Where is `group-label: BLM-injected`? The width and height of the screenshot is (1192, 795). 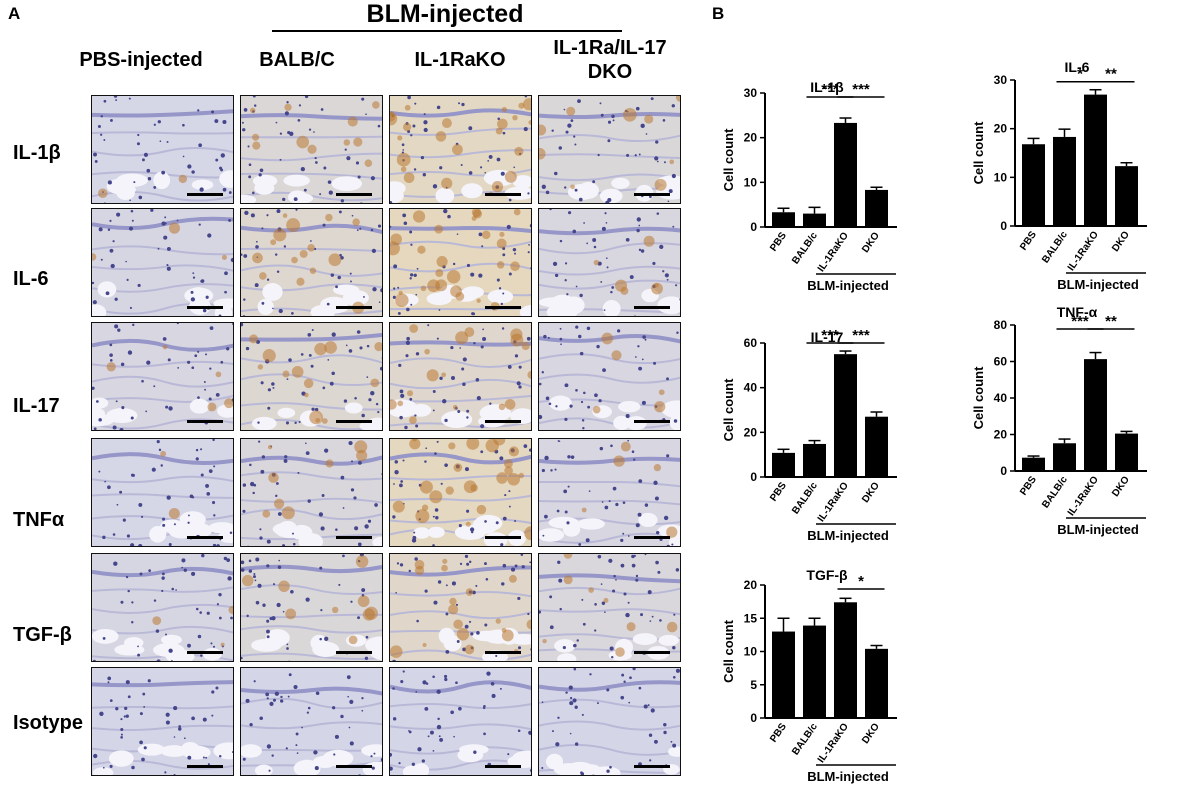
group-label: BLM-injected is located at coordinates (1098, 529).